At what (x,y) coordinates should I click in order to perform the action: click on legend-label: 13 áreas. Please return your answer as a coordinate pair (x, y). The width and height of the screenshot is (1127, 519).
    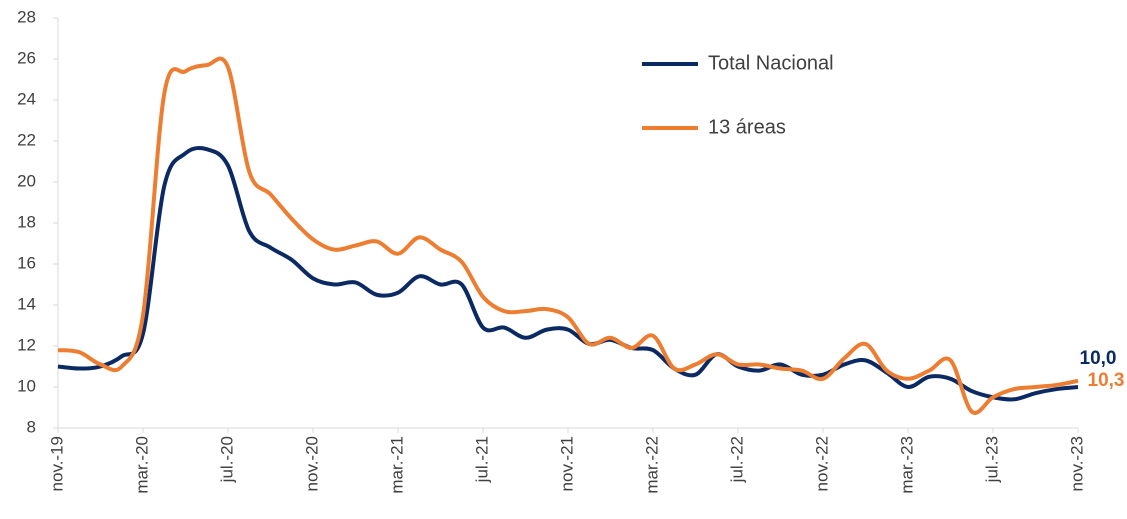
    Looking at the image, I should click on (747, 127).